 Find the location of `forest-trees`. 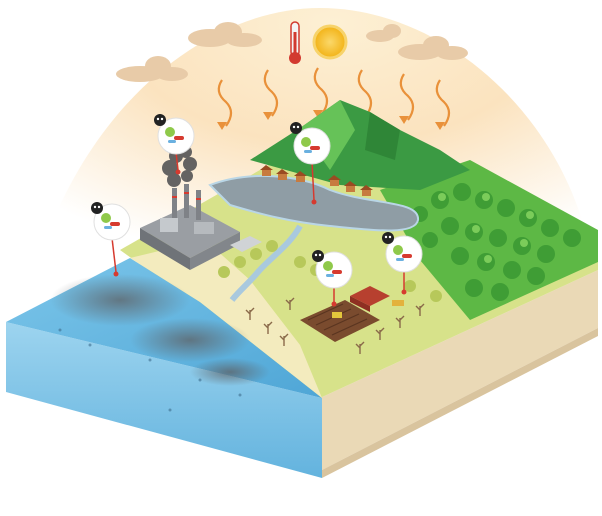

forest-trees is located at coordinates (496, 242).